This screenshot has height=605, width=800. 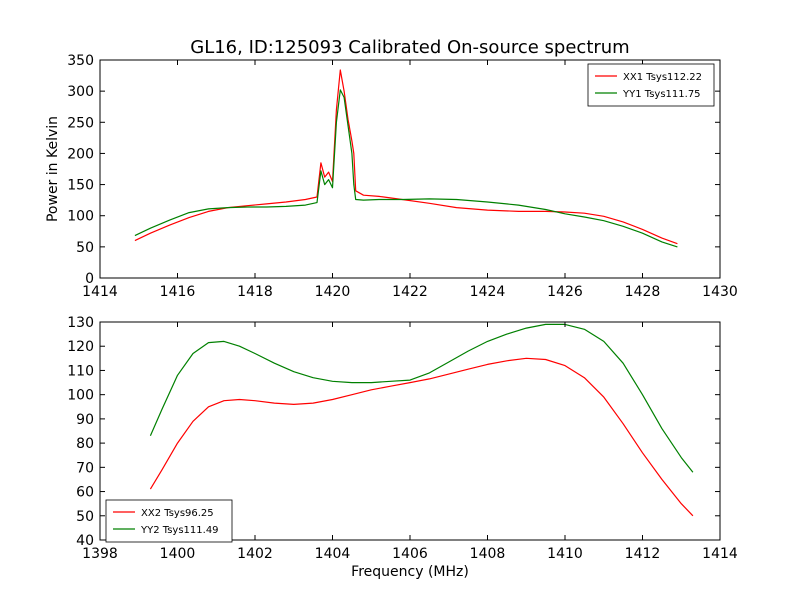 I want to click on y-tick-label: 70, so click(x=85, y=468).